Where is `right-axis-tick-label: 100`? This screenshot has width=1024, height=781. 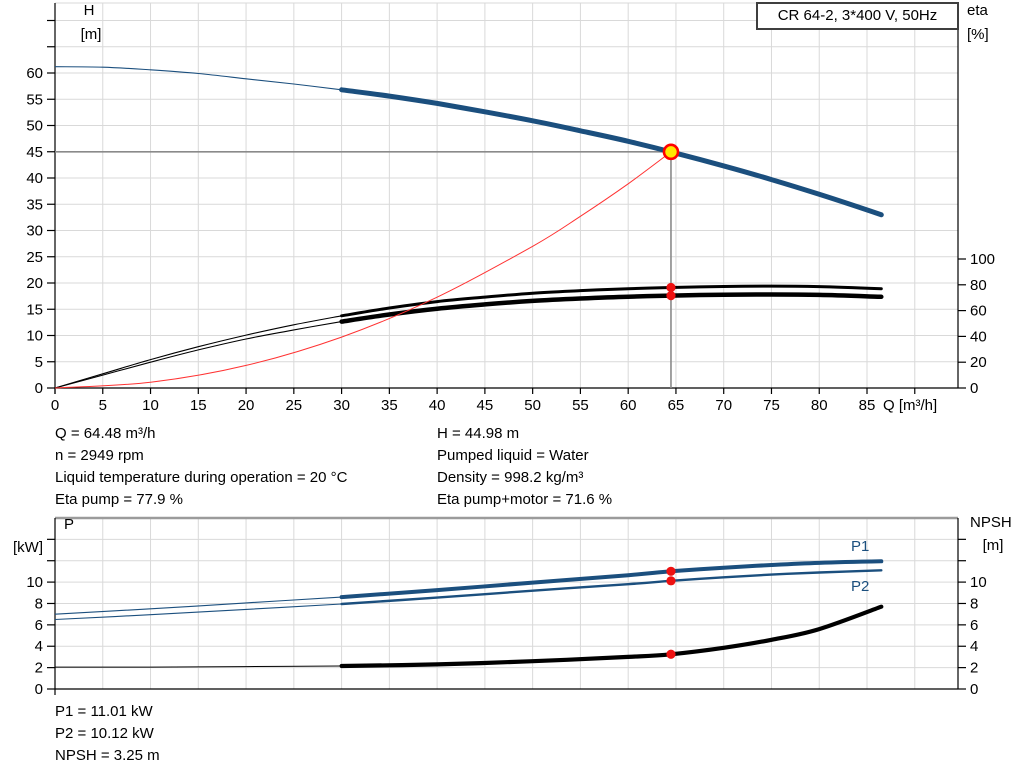
right-axis-tick-label: 100 is located at coordinates (982, 259).